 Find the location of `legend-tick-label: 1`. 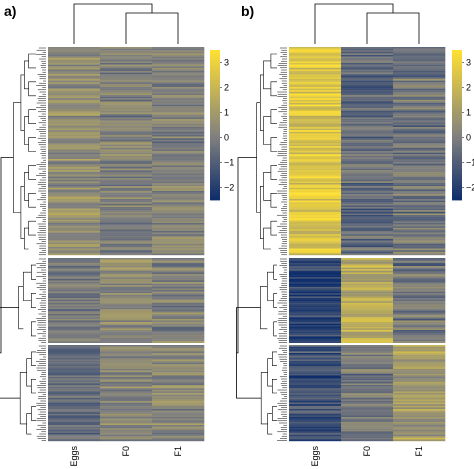

legend-tick-label: 1 is located at coordinates (468, 113).